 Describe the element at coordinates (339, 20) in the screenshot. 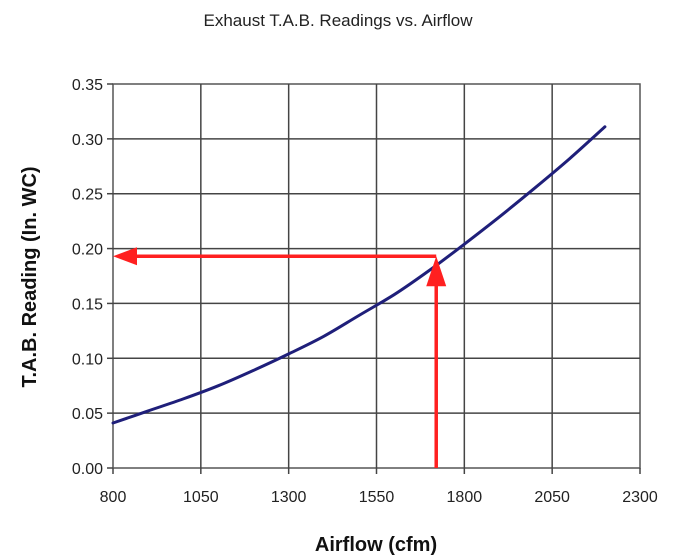

I see `chart-title: Exhaust T.A.B. Readings vs. Airflow` at that location.